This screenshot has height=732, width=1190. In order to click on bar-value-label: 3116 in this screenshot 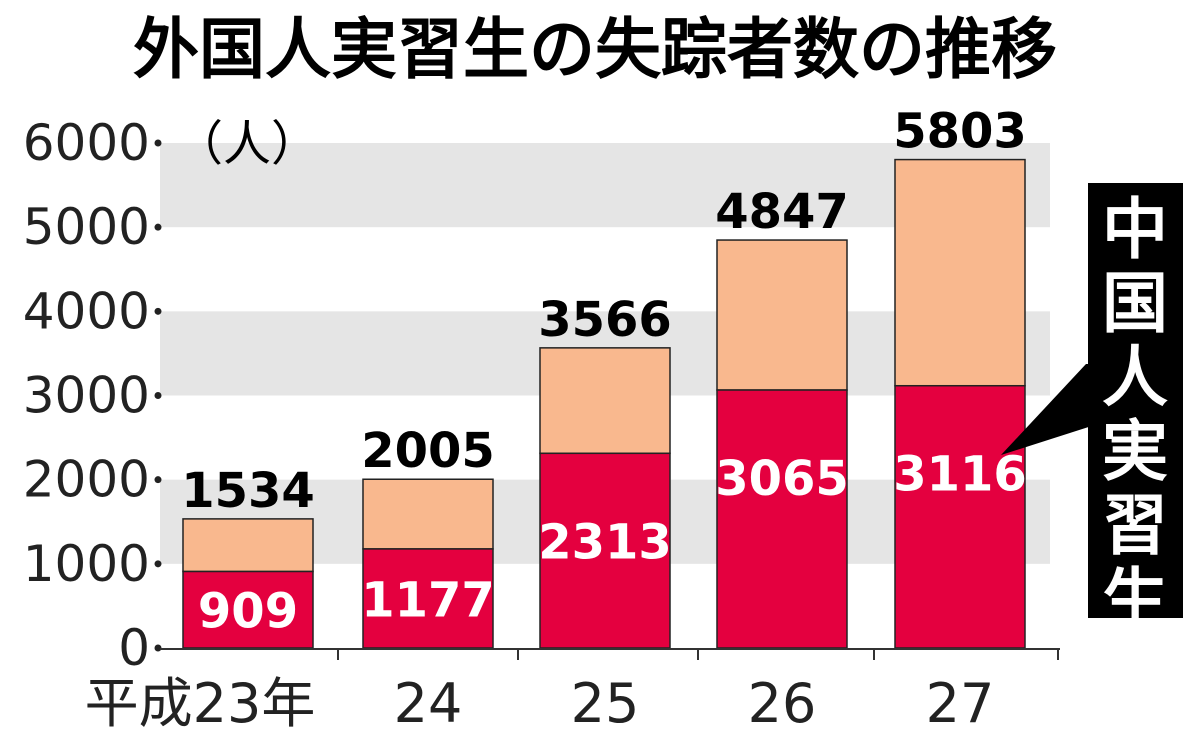, I will do `click(960, 475)`.